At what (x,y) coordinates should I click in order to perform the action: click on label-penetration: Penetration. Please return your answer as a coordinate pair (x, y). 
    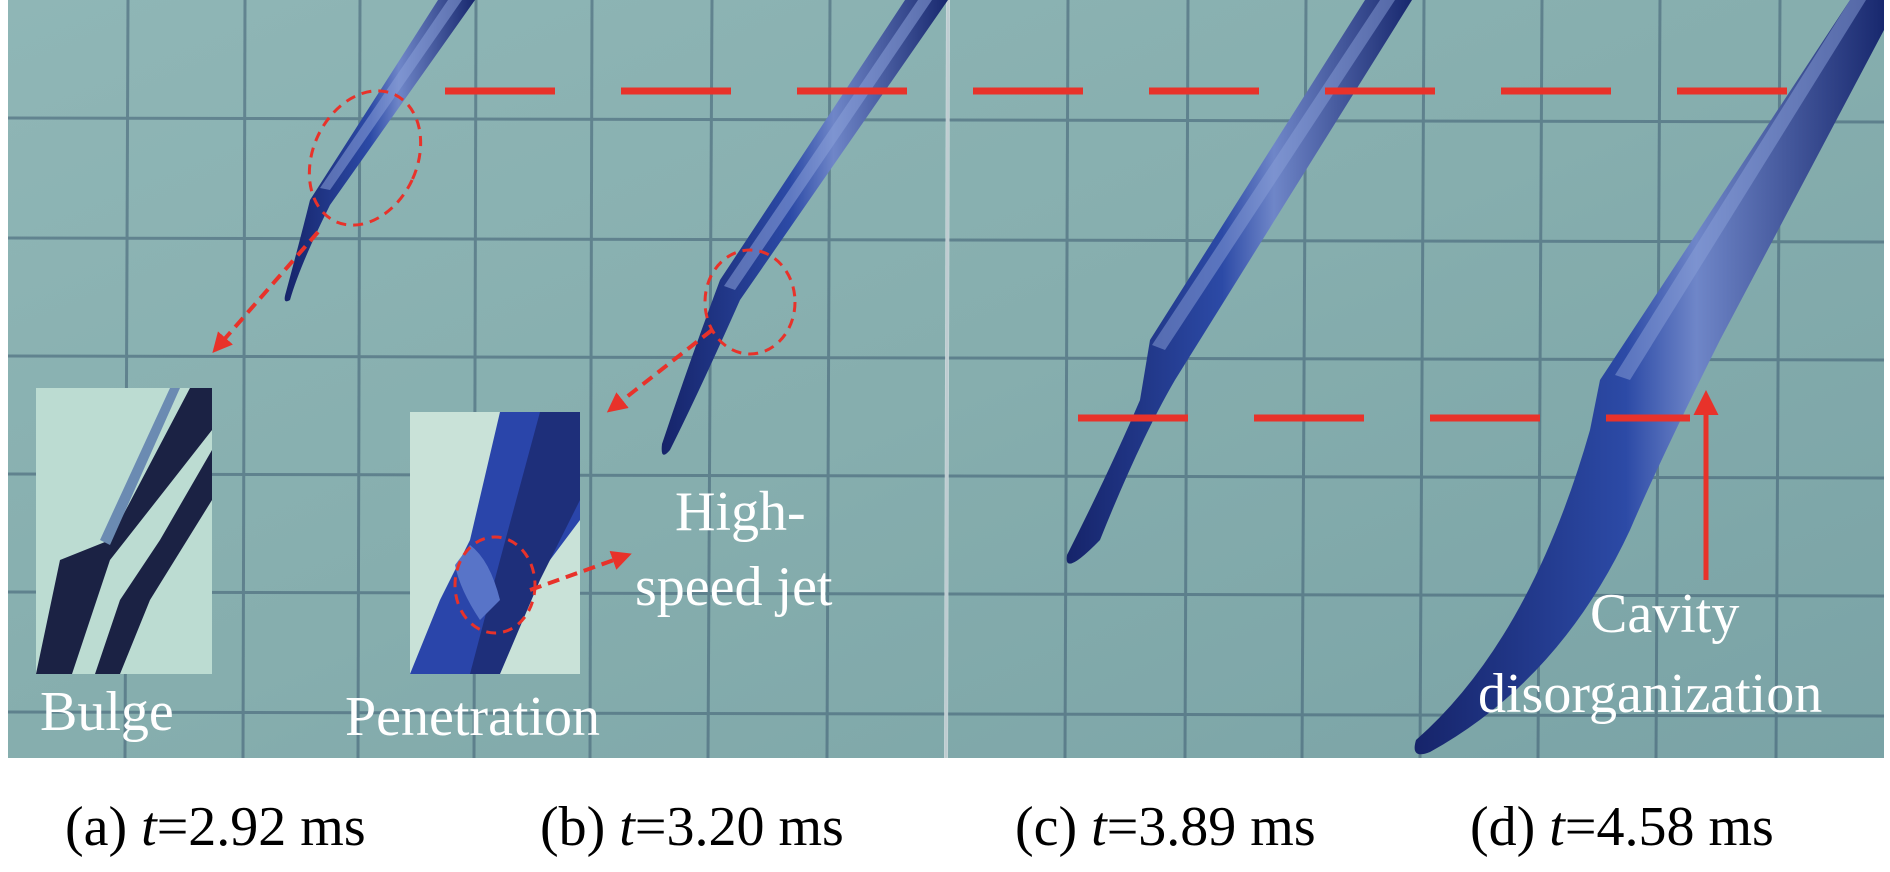
    Looking at the image, I should click on (472, 717).